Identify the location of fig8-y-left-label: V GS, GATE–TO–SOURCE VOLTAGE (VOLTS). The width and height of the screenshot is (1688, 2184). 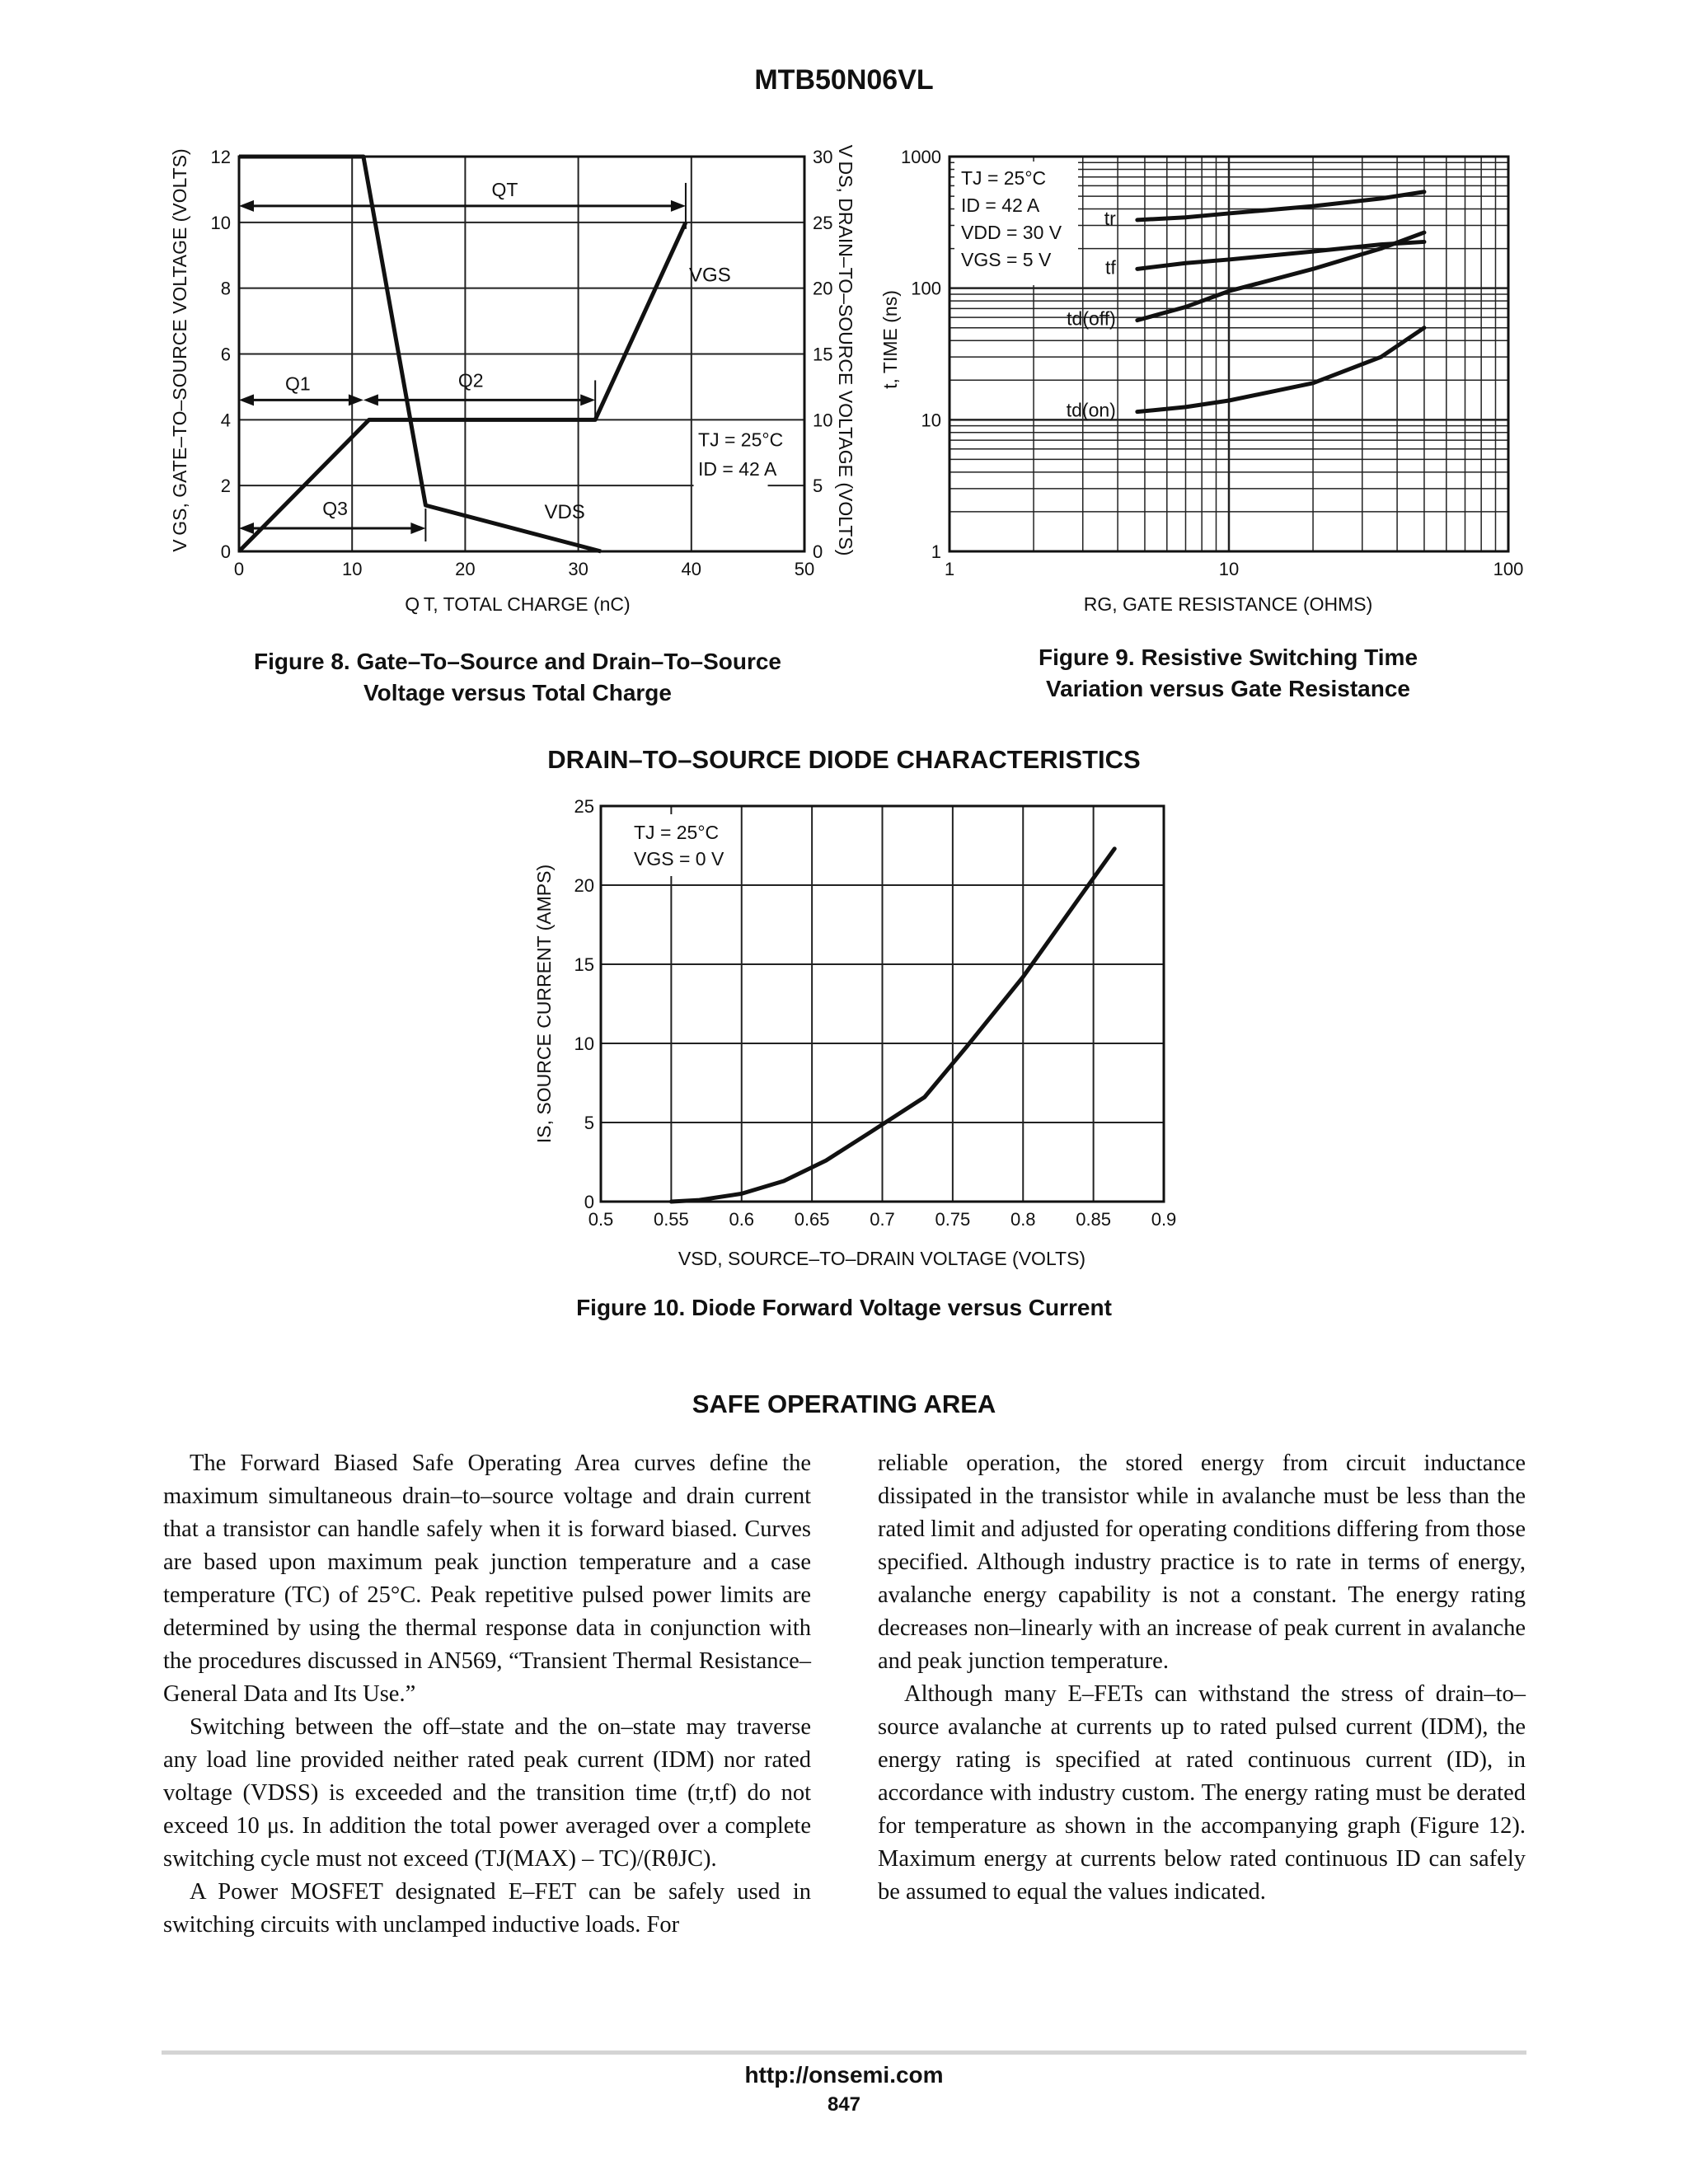
(180, 349).